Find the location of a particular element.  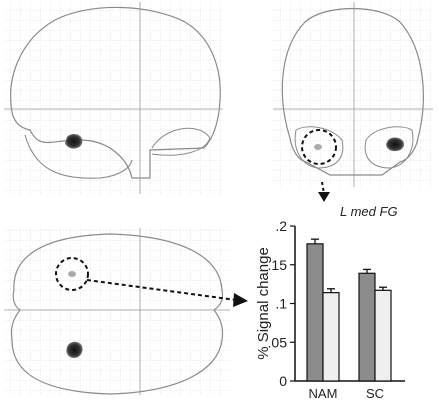

y-tick-label: .1 is located at coordinates (281, 304).